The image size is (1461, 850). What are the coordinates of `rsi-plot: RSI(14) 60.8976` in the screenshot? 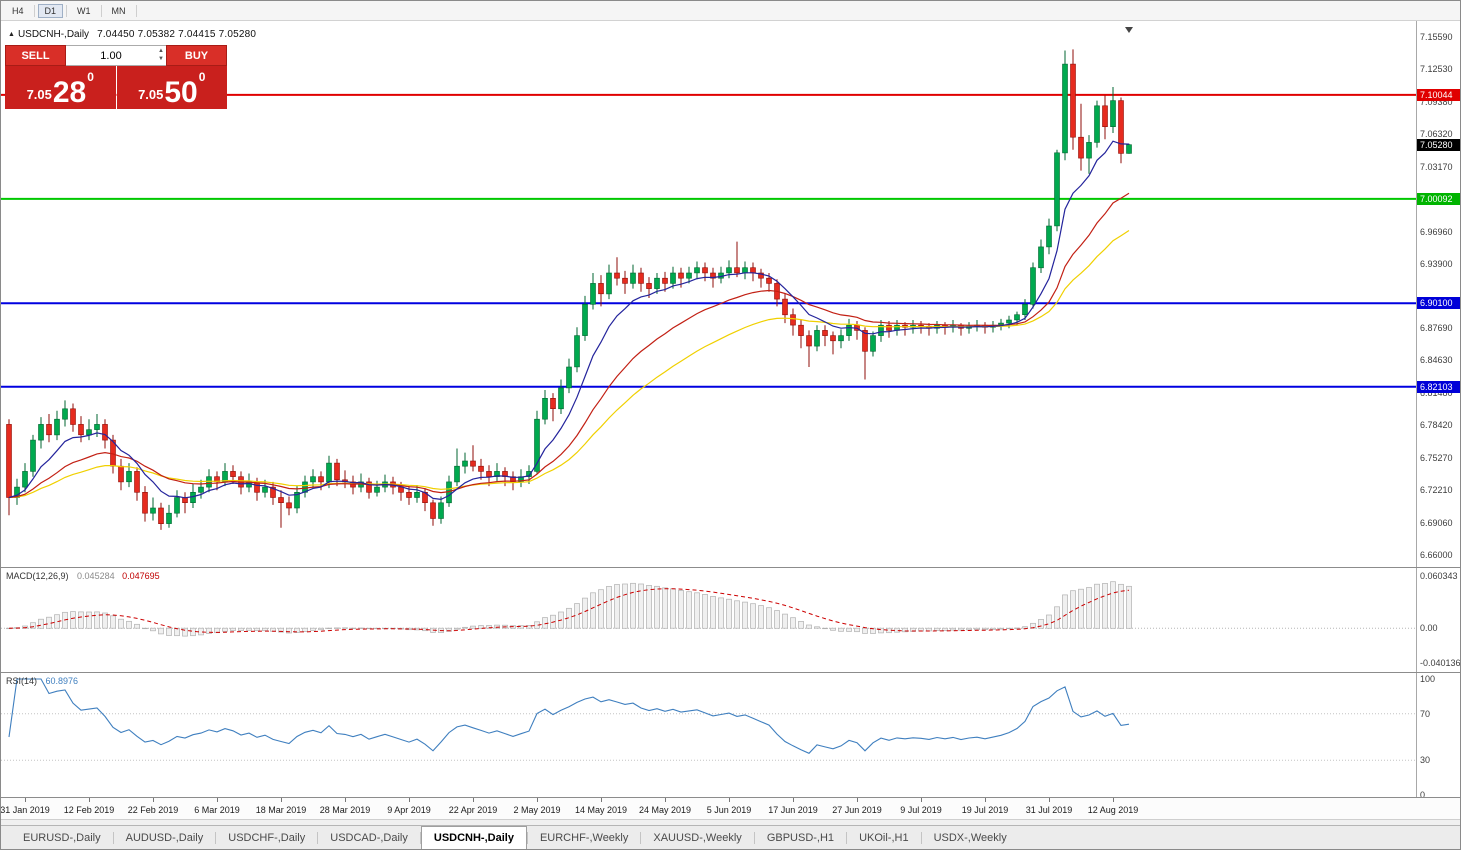 It's located at (708, 735).